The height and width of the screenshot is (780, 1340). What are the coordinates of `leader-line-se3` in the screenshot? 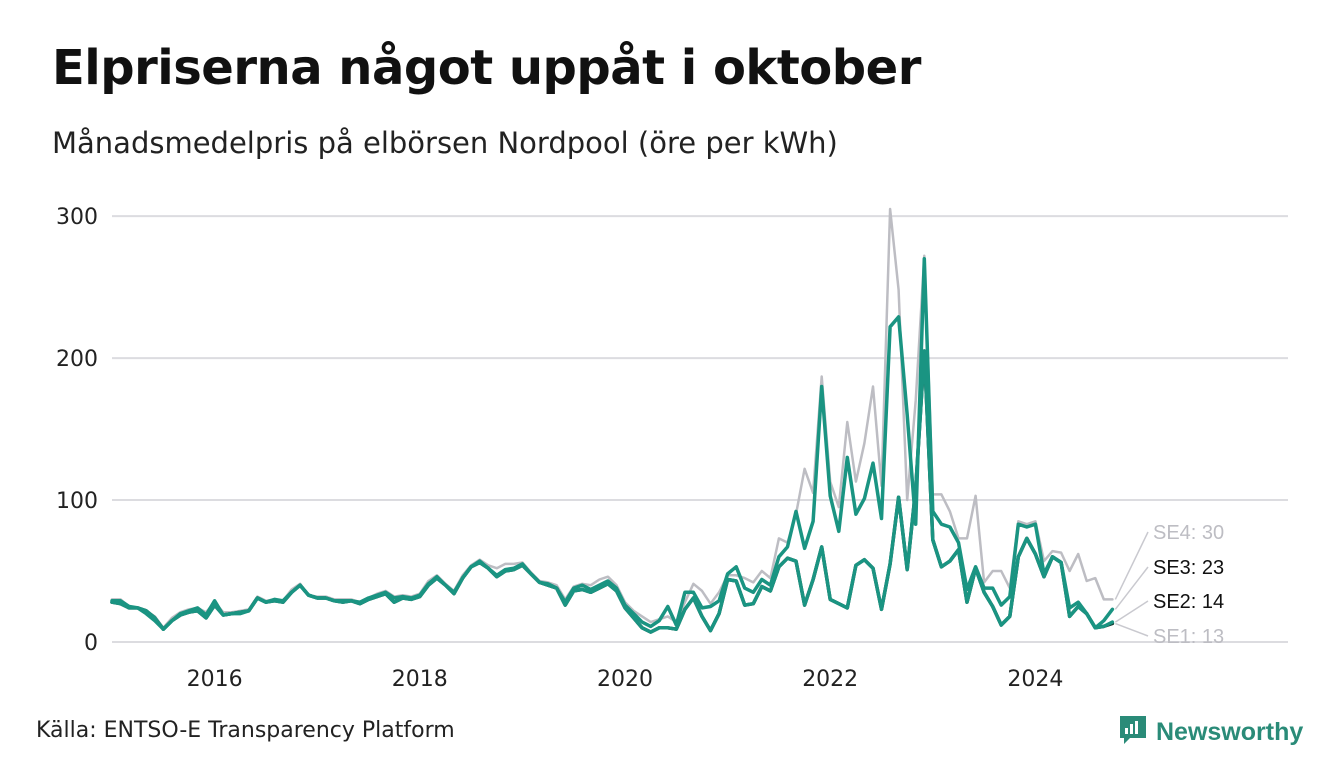 It's located at (1131, 588).